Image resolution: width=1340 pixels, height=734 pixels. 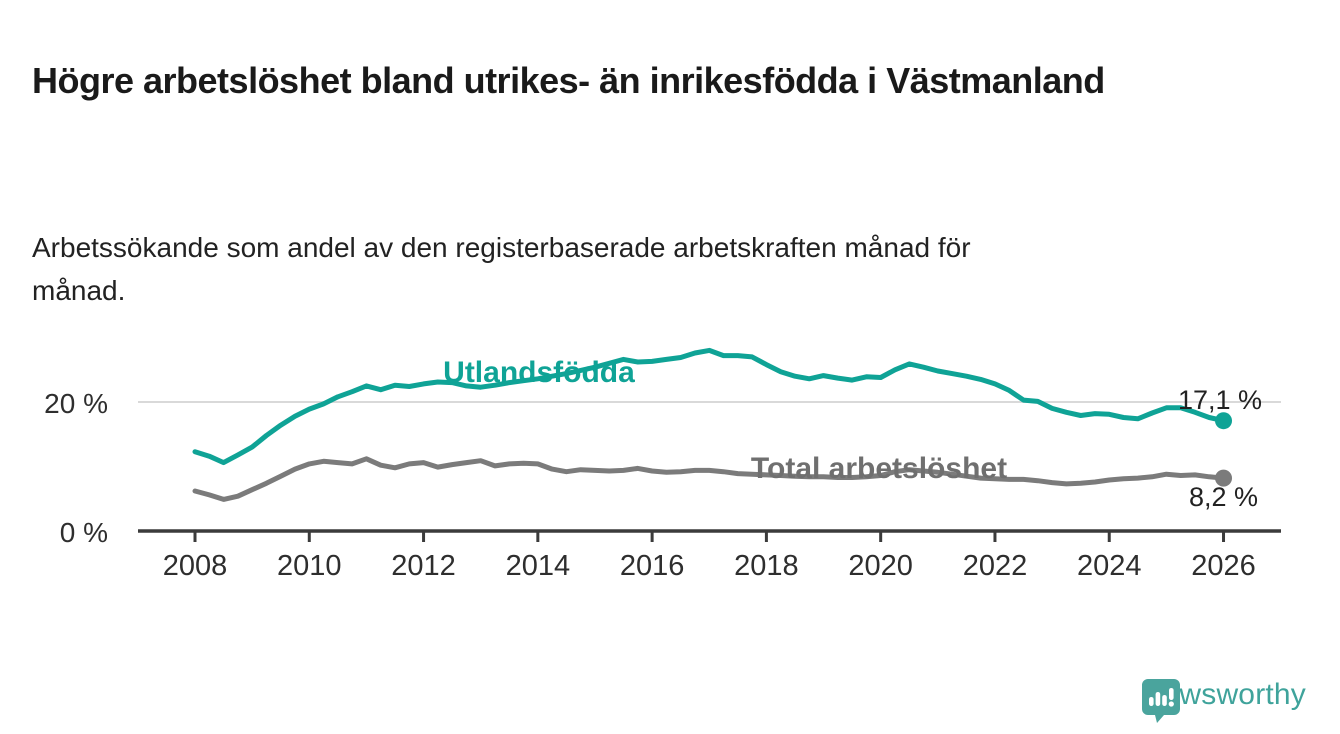 I want to click on series-label-utlandsfodda: Utlandsfödda, so click(x=539, y=372).